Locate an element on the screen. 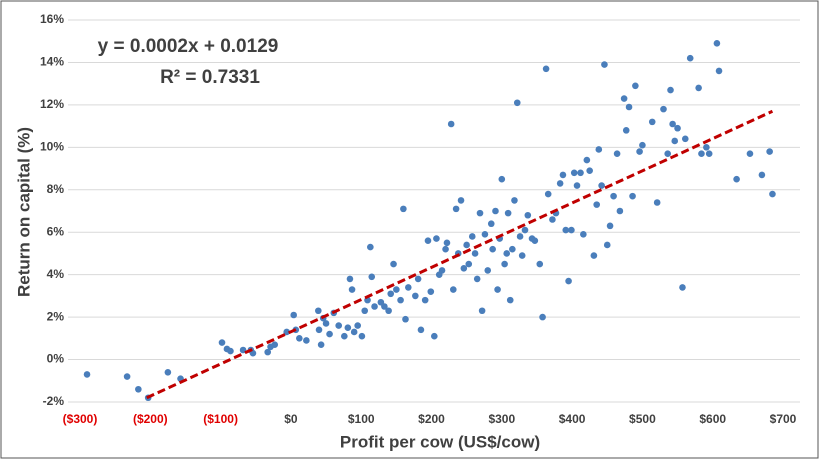 This screenshot has width=819, height=459. x-tick-label: ($100) is located at coordinates (220, 419).